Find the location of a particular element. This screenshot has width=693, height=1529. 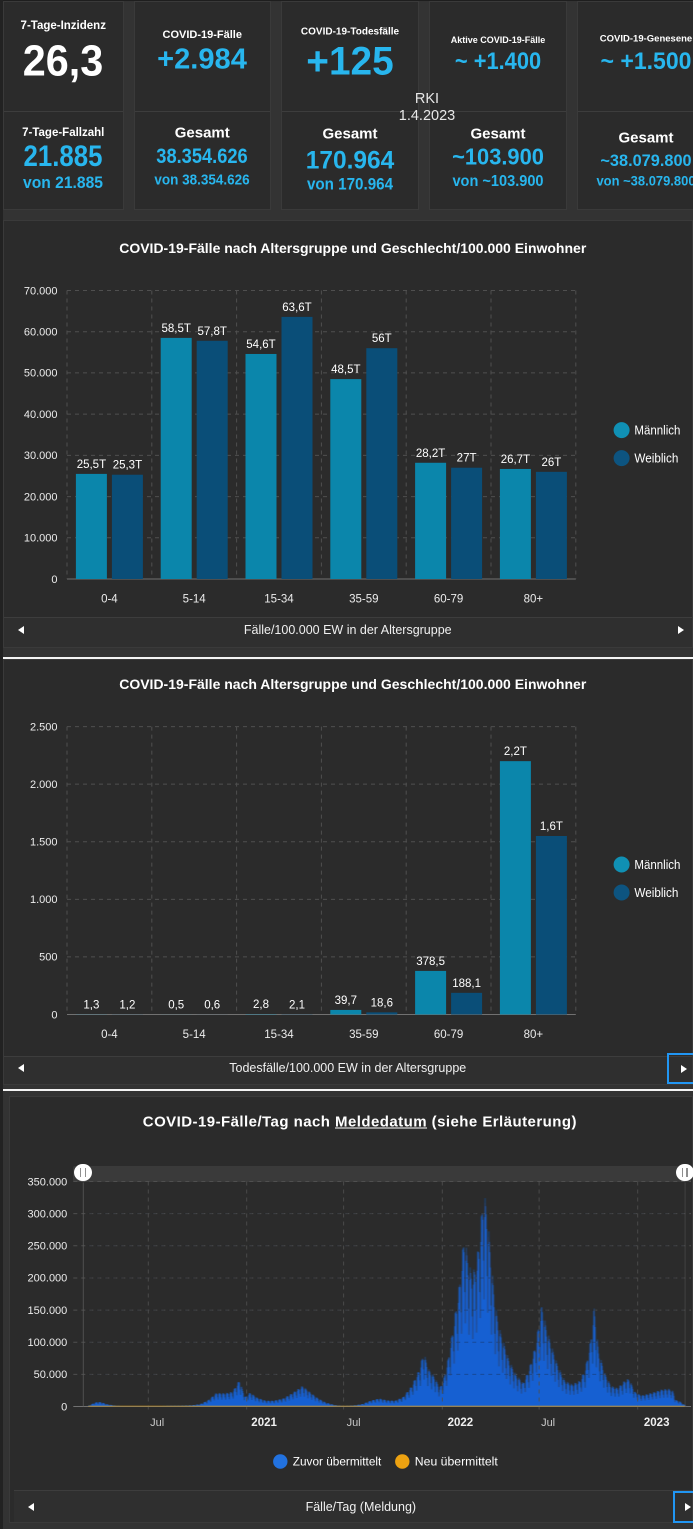

svg-text: 39,7 is located at coordinates (345, 1001).